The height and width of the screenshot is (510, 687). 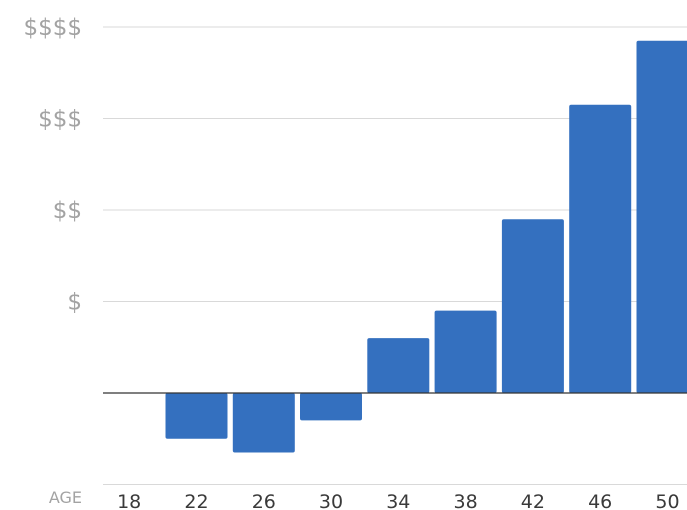 What do you see at coordinates (264, 500) in the screenshot?
I see `x-tick-label: 26` at bounding box center [264, 500].